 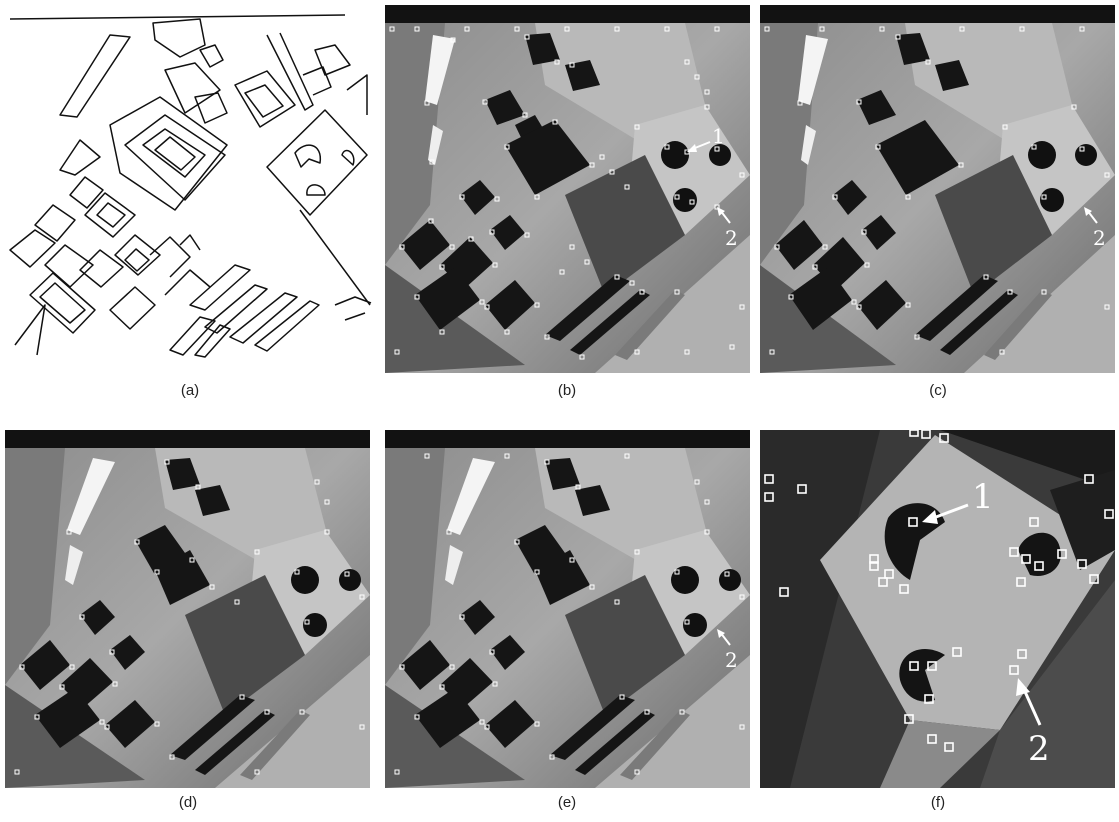 I want to click on corner-image, so click(x=187, y=609).